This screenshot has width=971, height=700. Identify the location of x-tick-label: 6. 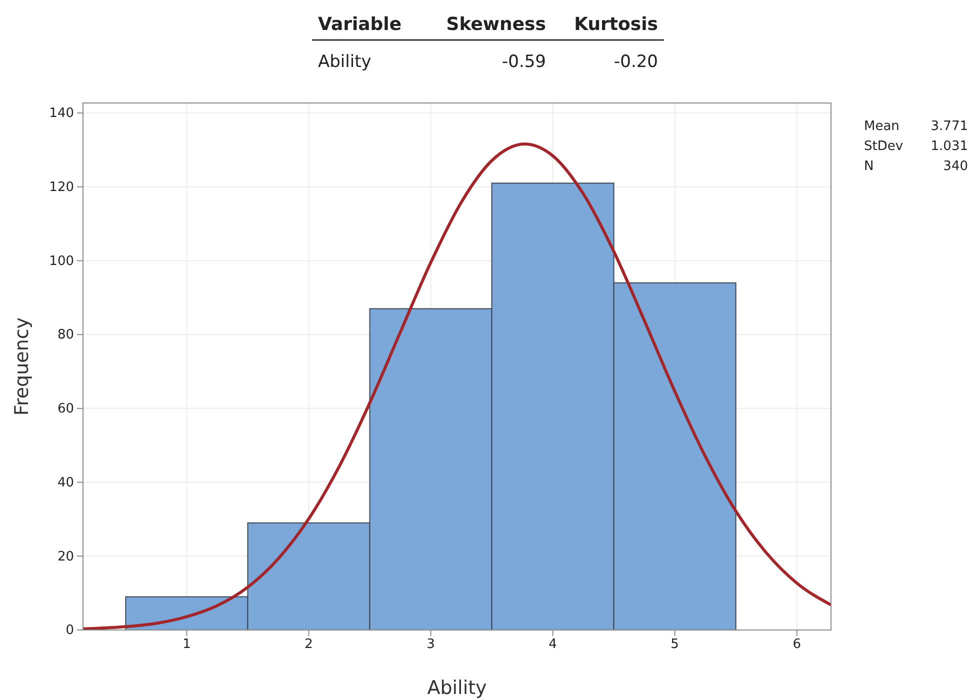
(796, 644).